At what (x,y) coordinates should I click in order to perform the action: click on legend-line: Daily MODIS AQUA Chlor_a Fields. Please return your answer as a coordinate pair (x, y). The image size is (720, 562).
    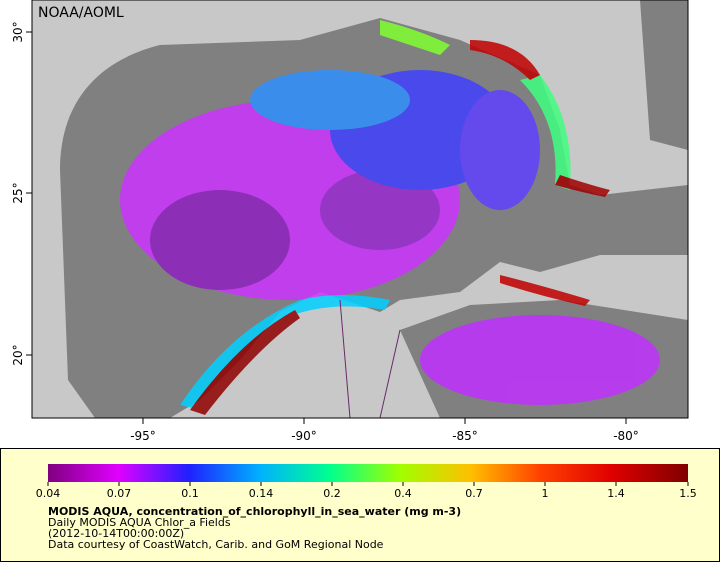
    Looking at the image, I should click on (139, 522).